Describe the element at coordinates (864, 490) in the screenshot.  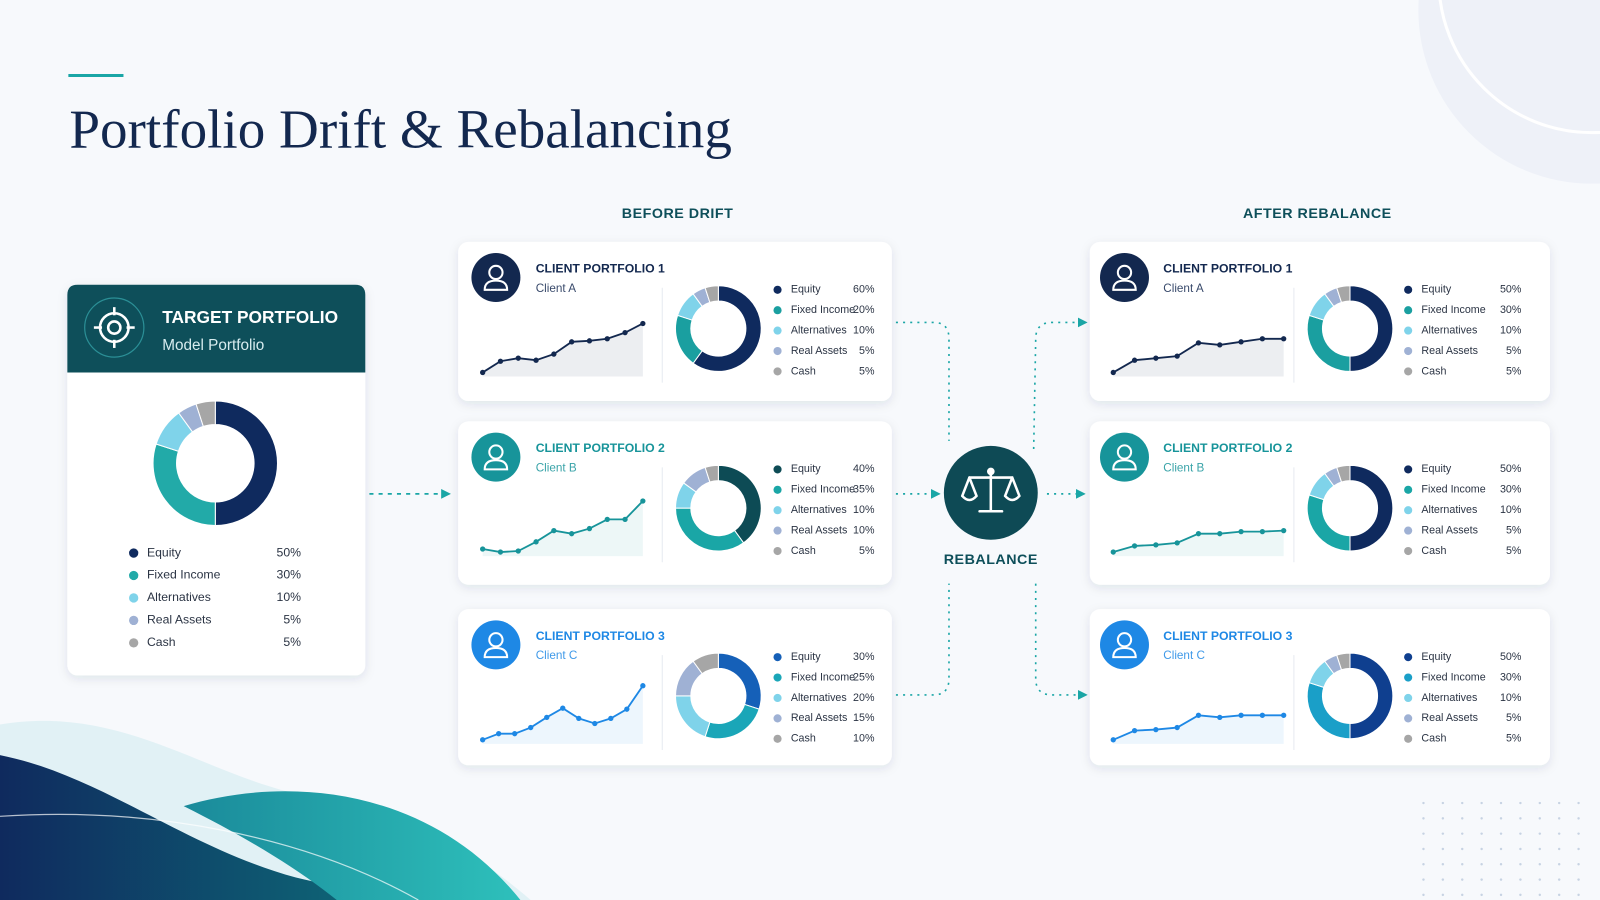
I see `legend-value: 35%` at that location.